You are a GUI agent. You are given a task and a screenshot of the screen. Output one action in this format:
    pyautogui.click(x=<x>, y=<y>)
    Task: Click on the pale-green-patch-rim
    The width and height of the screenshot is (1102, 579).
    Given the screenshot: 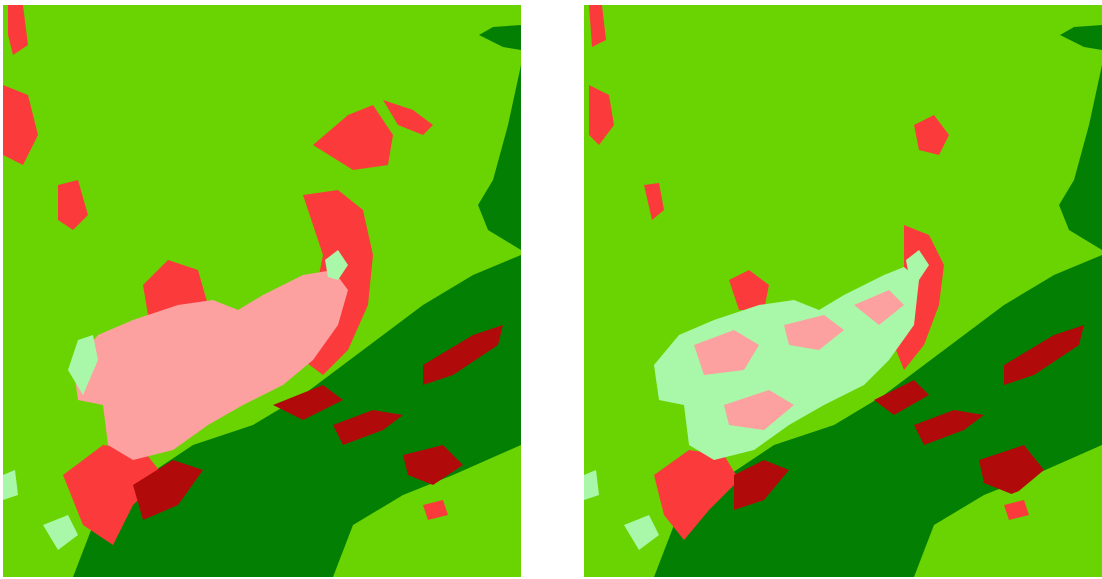 What is the action you would take?
    pyautogui.click(x=83, y=365)
    